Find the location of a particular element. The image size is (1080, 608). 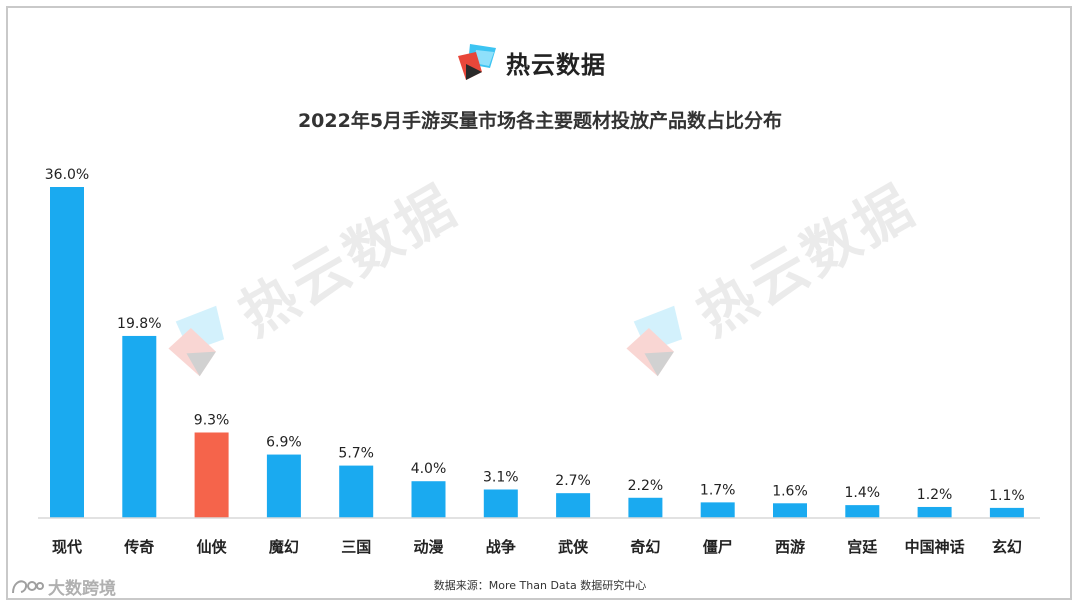

x-tick-label: 宫廷 is located at coordinates (862, 547).